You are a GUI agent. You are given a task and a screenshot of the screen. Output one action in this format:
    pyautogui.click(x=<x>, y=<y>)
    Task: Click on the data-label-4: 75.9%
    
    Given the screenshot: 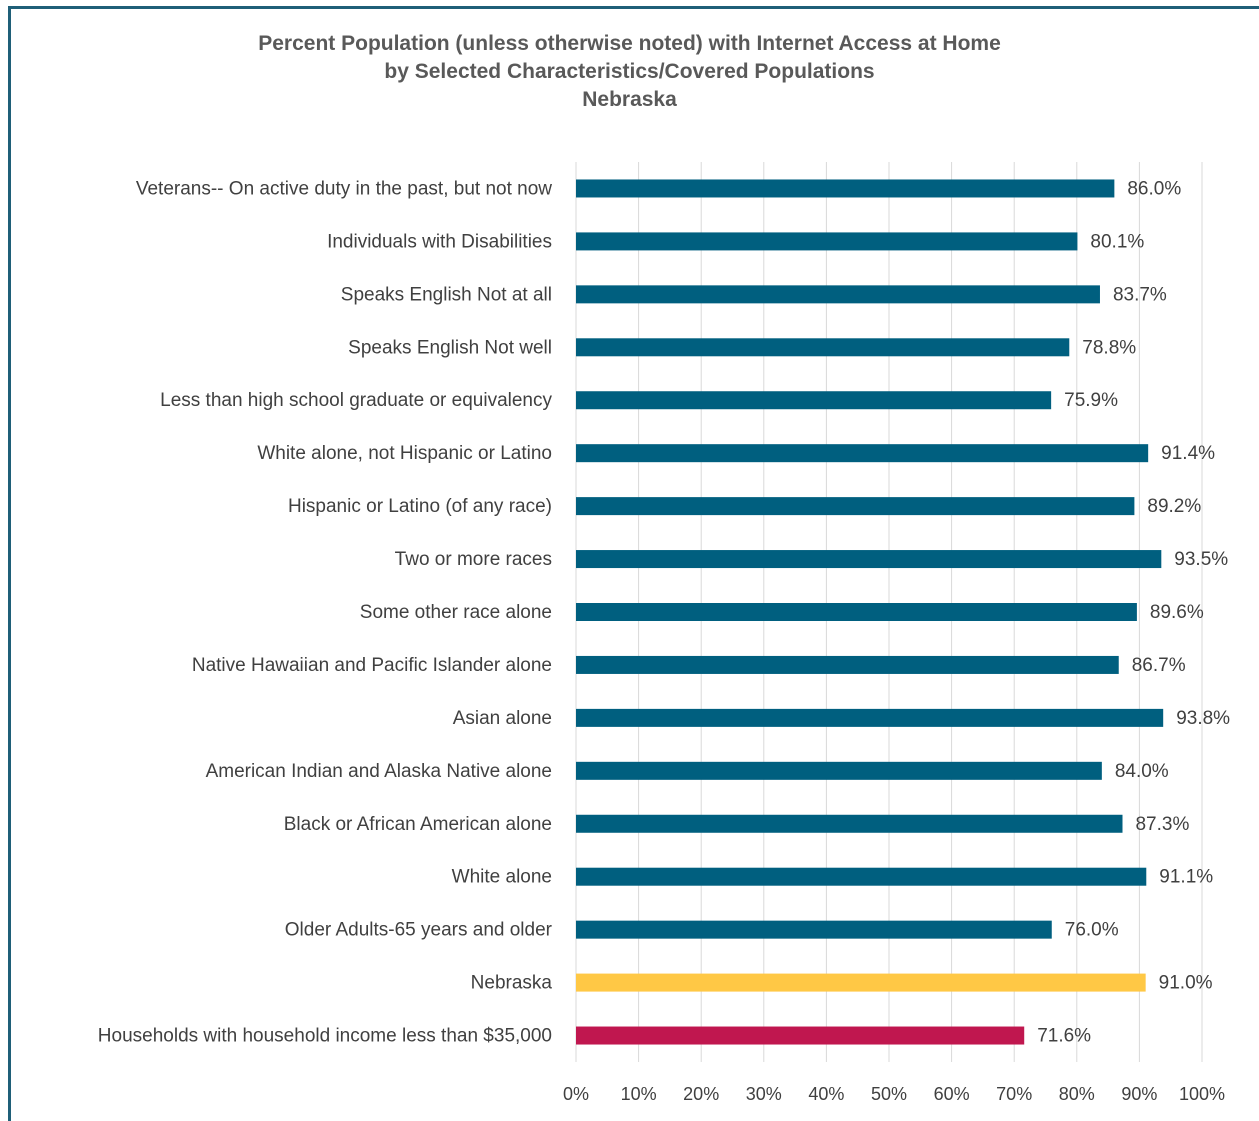 What is the action you would take?
    pyautogui.click(x=1091, y=400)
    